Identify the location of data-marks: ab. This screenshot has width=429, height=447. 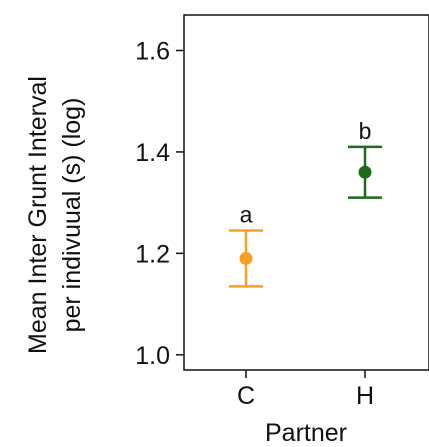
(305, 203).